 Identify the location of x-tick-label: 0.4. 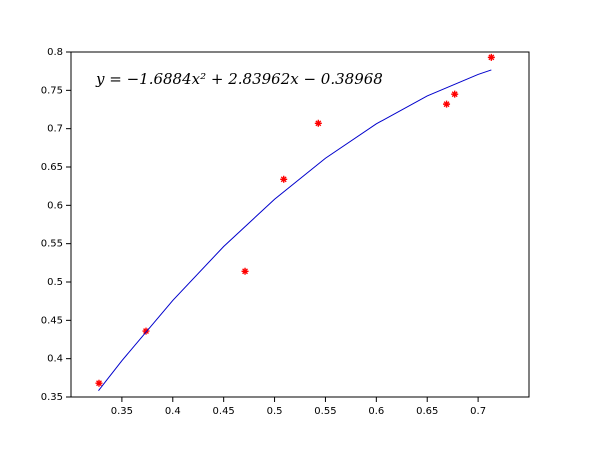
(173, 411).